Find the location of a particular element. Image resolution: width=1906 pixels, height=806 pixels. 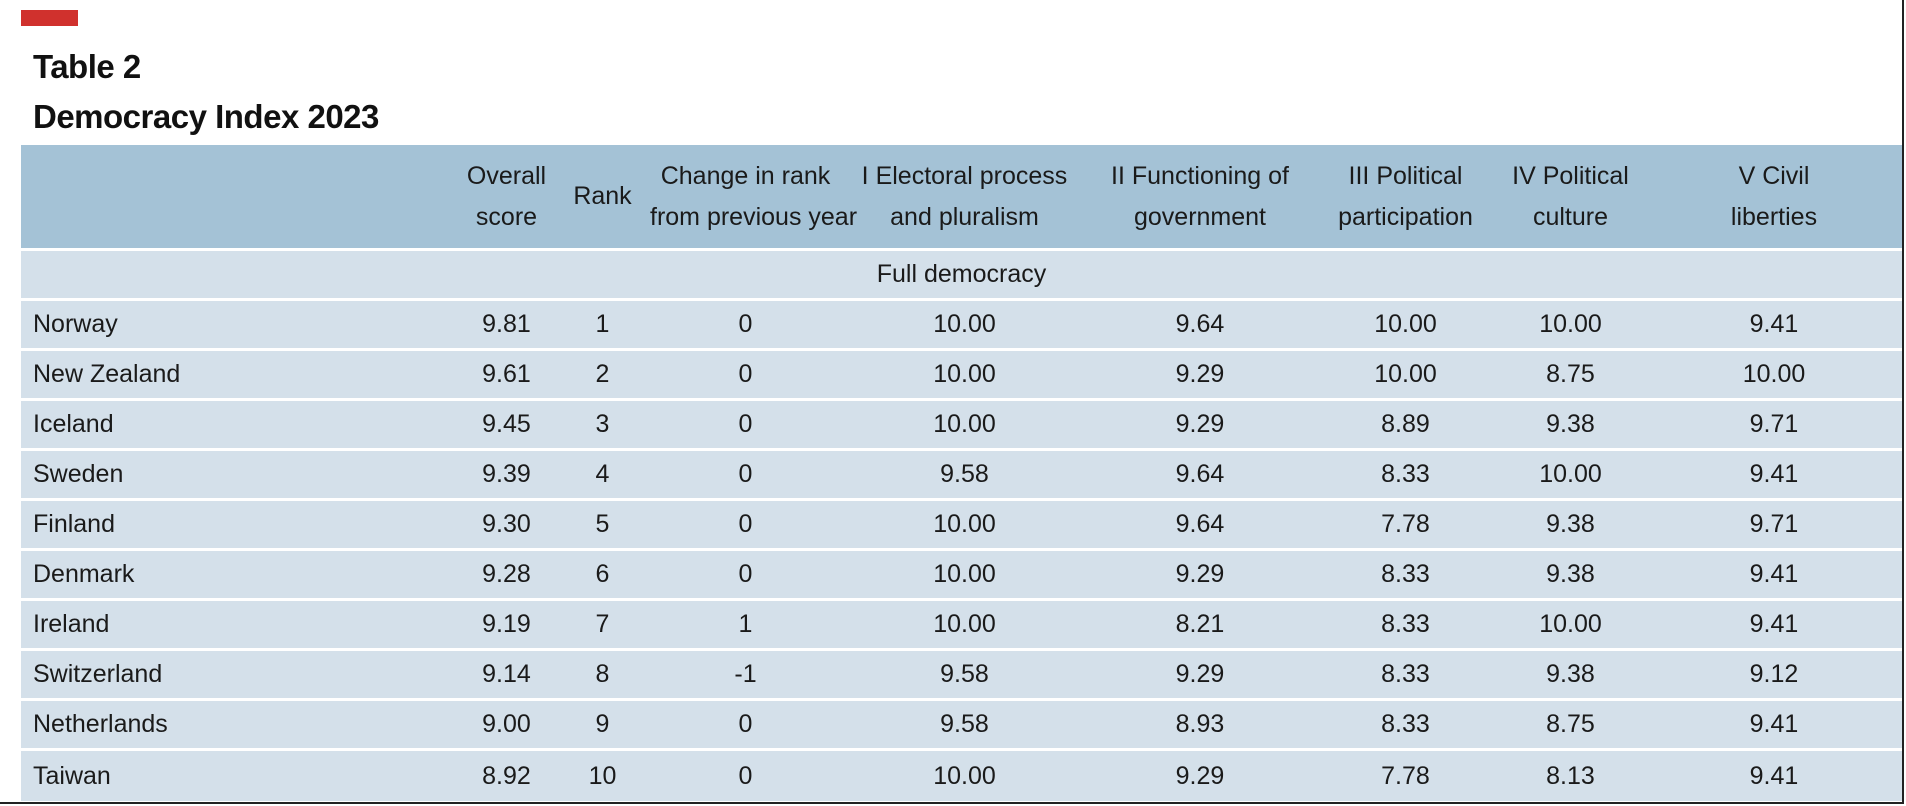

cell-country: Netherlands is located at coordinates (237, 726).